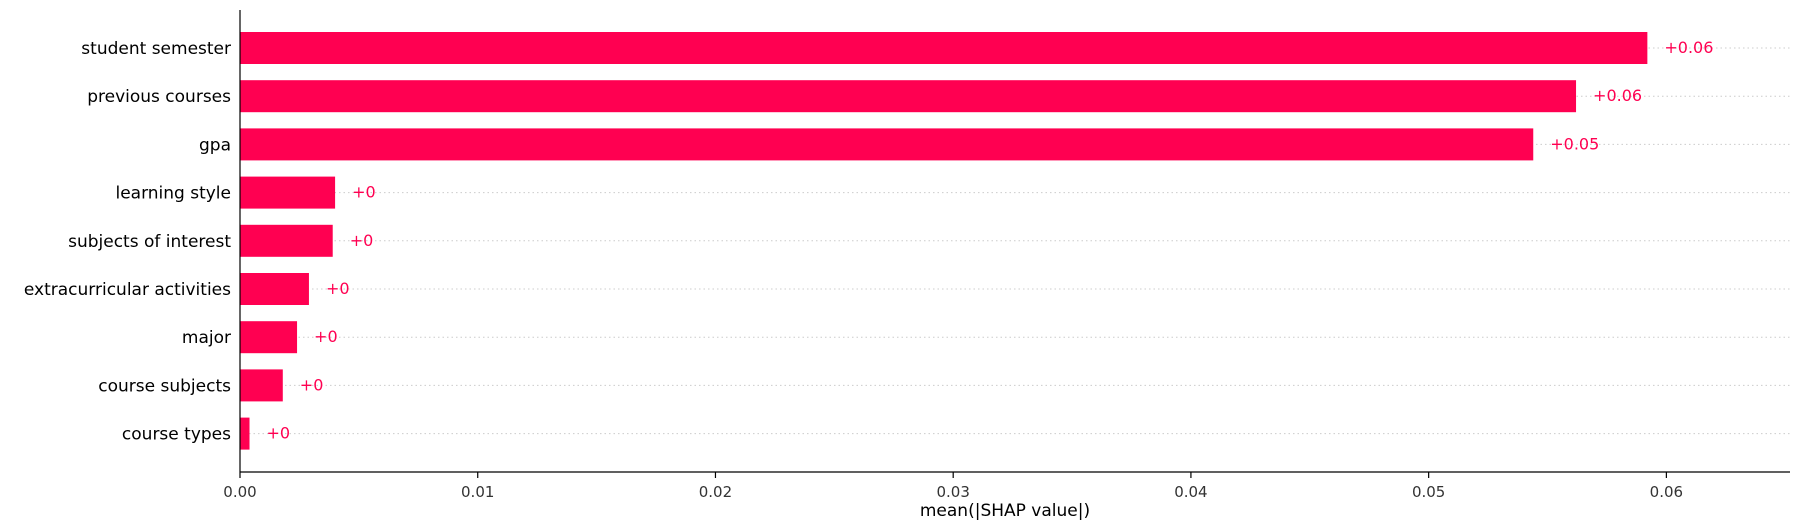 This screenshot has width=1799, height=530. Describe the element at coordinates (1666, 492) in the screenshot. I see `x-tick-label: 0.06` at that location.